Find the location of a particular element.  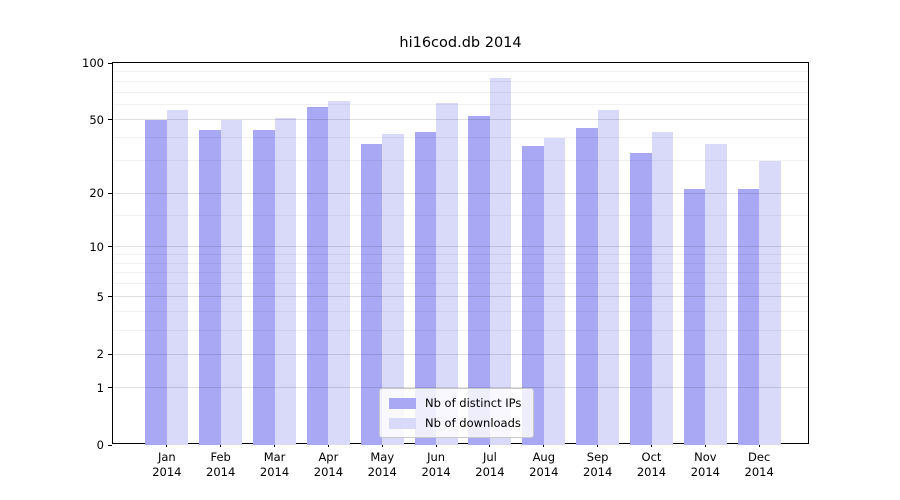

legend-item-downloads: Nb of downloads is located at coordinates (455, 423).